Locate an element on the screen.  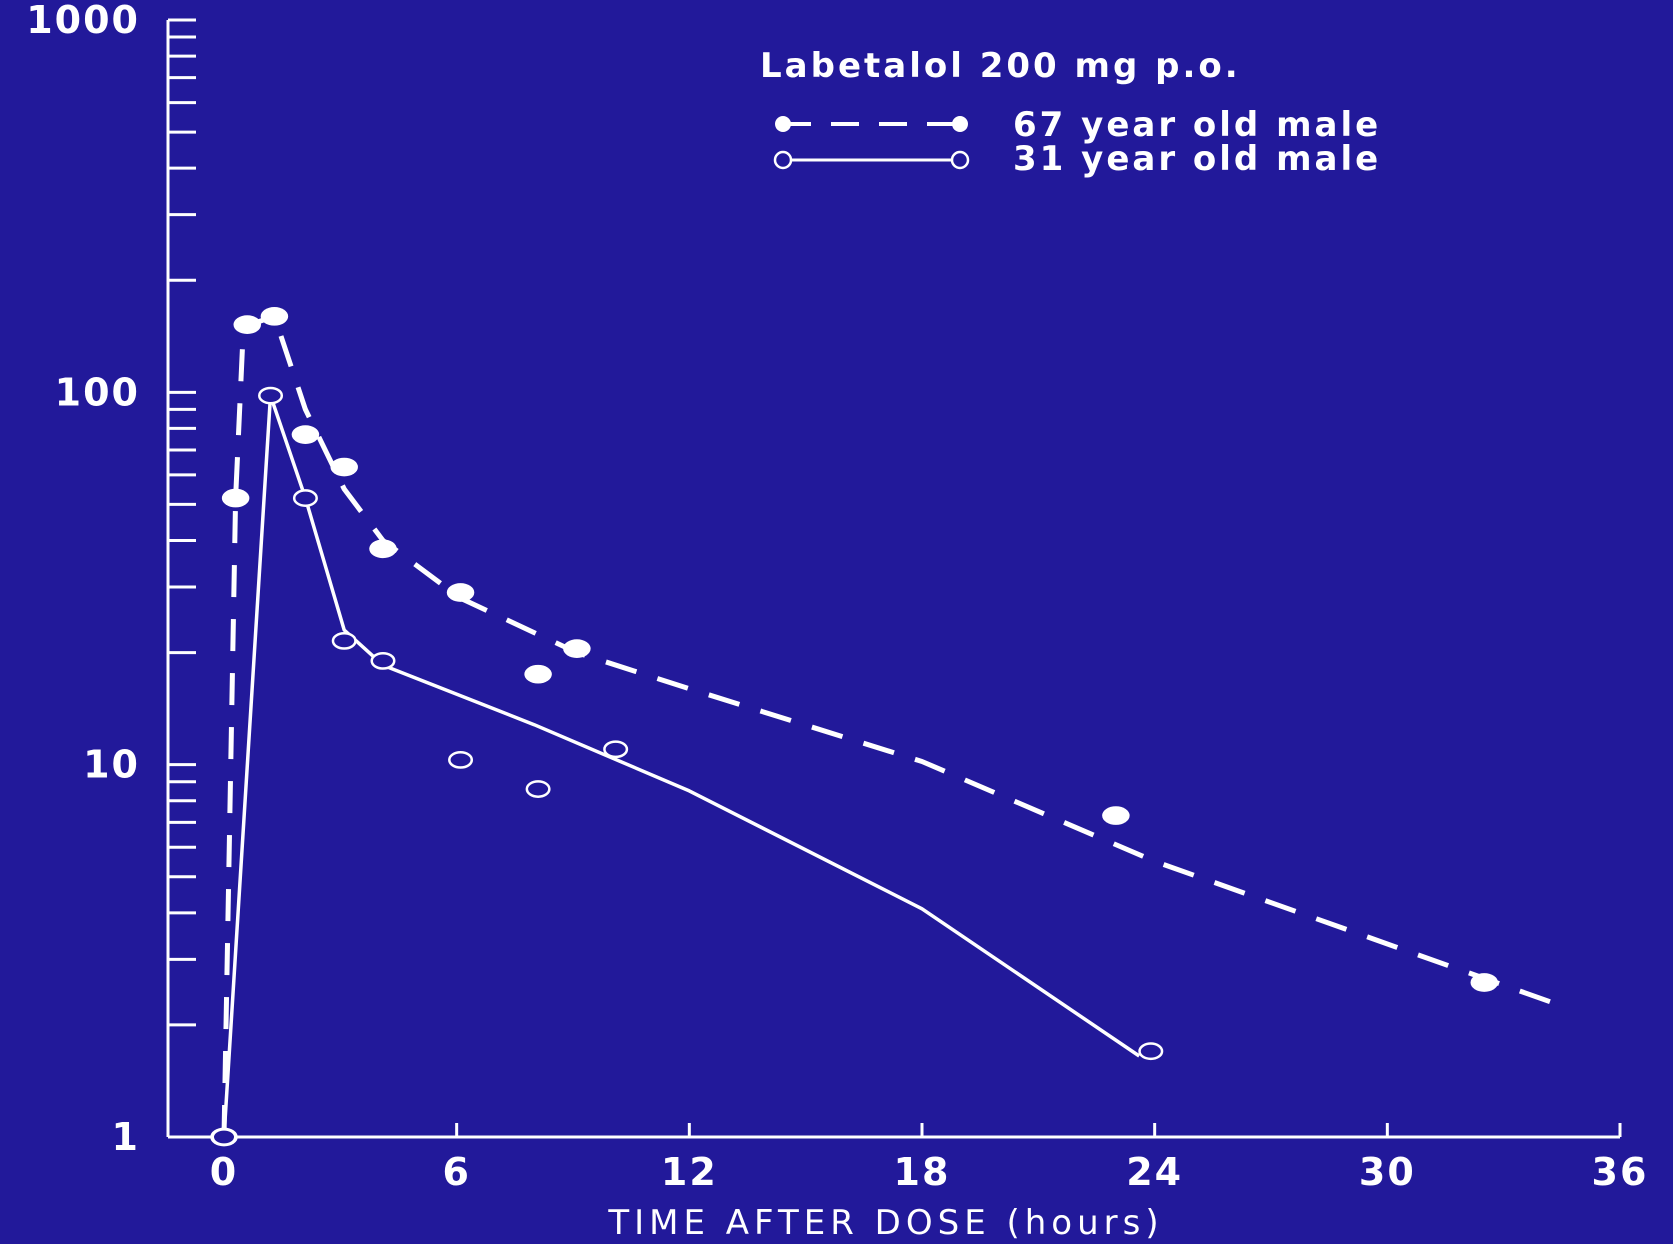
y-axis-ticks: 1 10 100 1000 is located at coordinates (111, 579).